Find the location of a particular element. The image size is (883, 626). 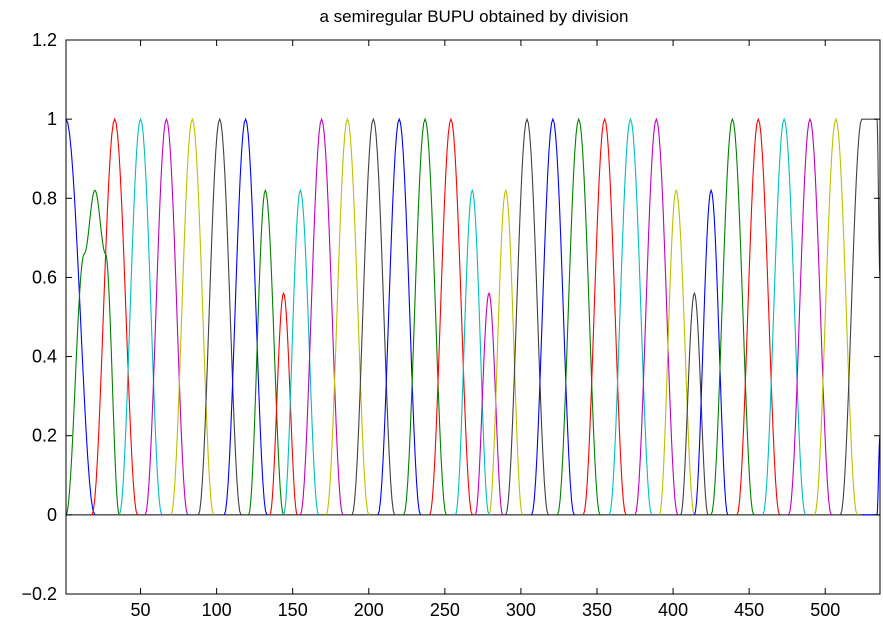

x-tick-label: 150 is located at coordinates (293, 610).